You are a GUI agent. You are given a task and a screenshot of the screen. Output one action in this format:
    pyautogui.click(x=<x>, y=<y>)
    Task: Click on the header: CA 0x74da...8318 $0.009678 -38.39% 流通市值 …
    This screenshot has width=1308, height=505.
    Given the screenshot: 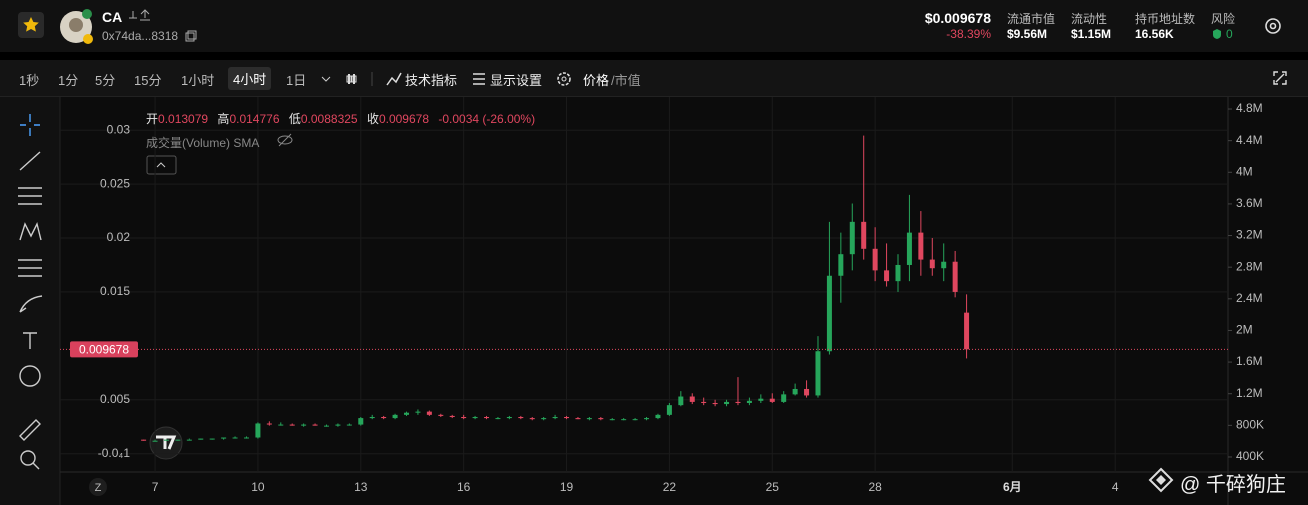 What is the action you would take?
    pyautogui.click(x=654, y=26)
    